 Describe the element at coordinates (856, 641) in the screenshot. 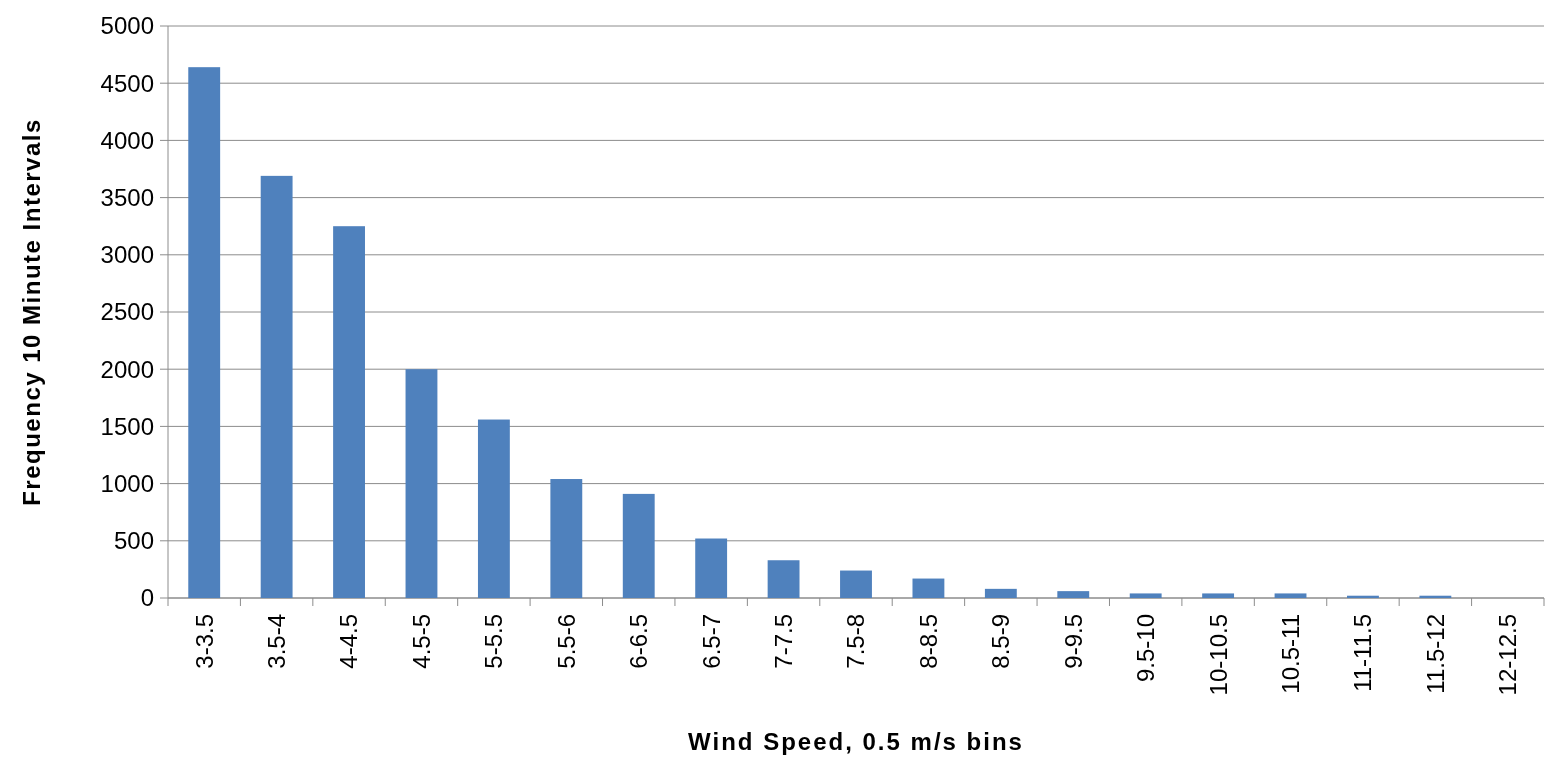

I see `x-tick-label: 7.5-8` at that location.